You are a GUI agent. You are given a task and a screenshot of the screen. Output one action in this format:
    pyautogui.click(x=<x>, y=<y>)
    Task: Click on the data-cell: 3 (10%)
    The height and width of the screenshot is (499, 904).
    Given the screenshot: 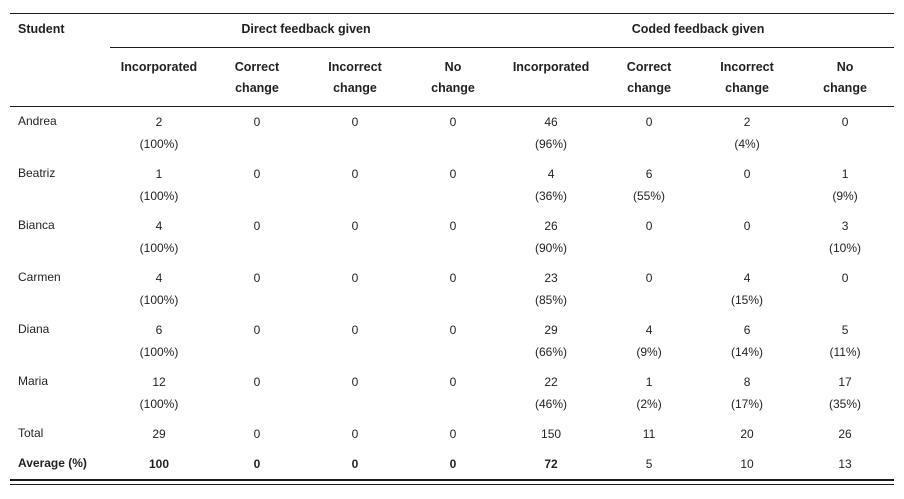 What is the action you would take?
    pyautogui.click(x=845, y=237)
    